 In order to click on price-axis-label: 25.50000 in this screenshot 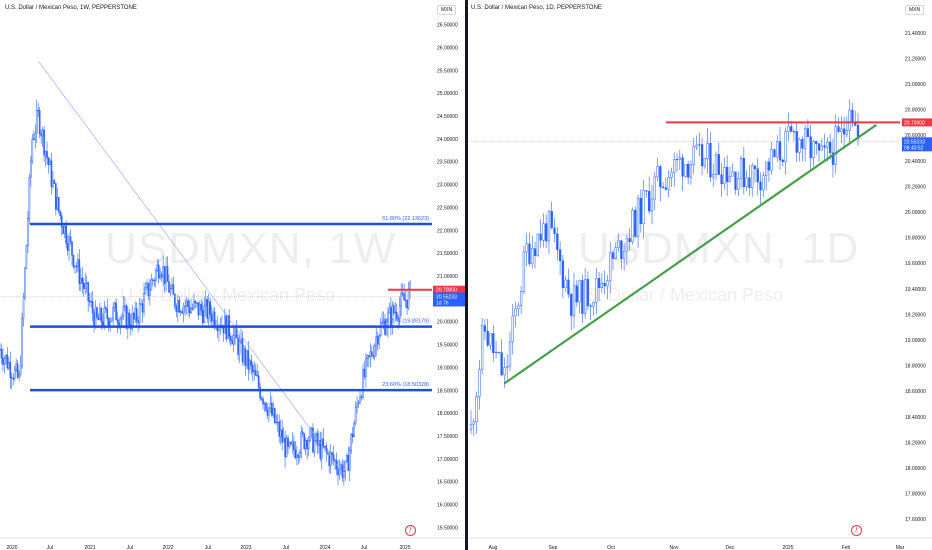, I will do `click(447, 71)`.